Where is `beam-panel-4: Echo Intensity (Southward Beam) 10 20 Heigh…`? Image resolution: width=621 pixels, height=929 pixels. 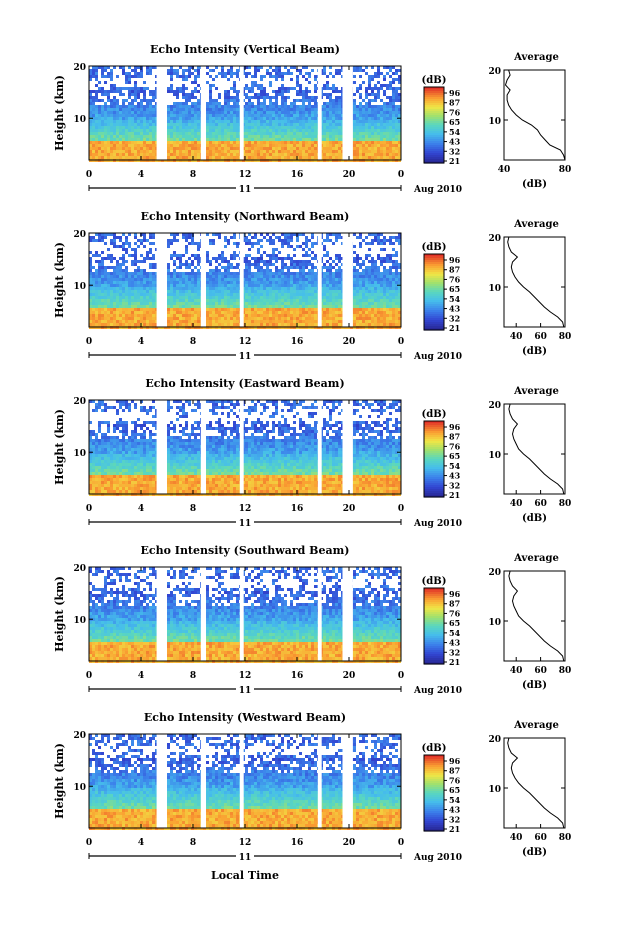
beam-panel-4: Echo Intensity (Southward Beam) 10 20 Heigh… is located at coordinates (312, 620).